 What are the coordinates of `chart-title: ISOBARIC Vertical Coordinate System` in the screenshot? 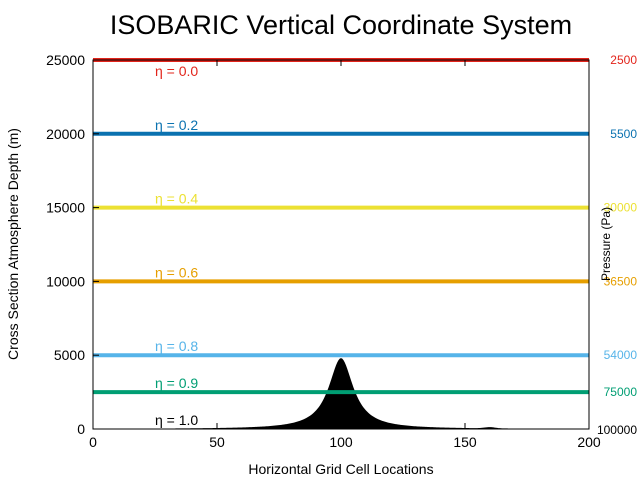 It's located at (341, 25).